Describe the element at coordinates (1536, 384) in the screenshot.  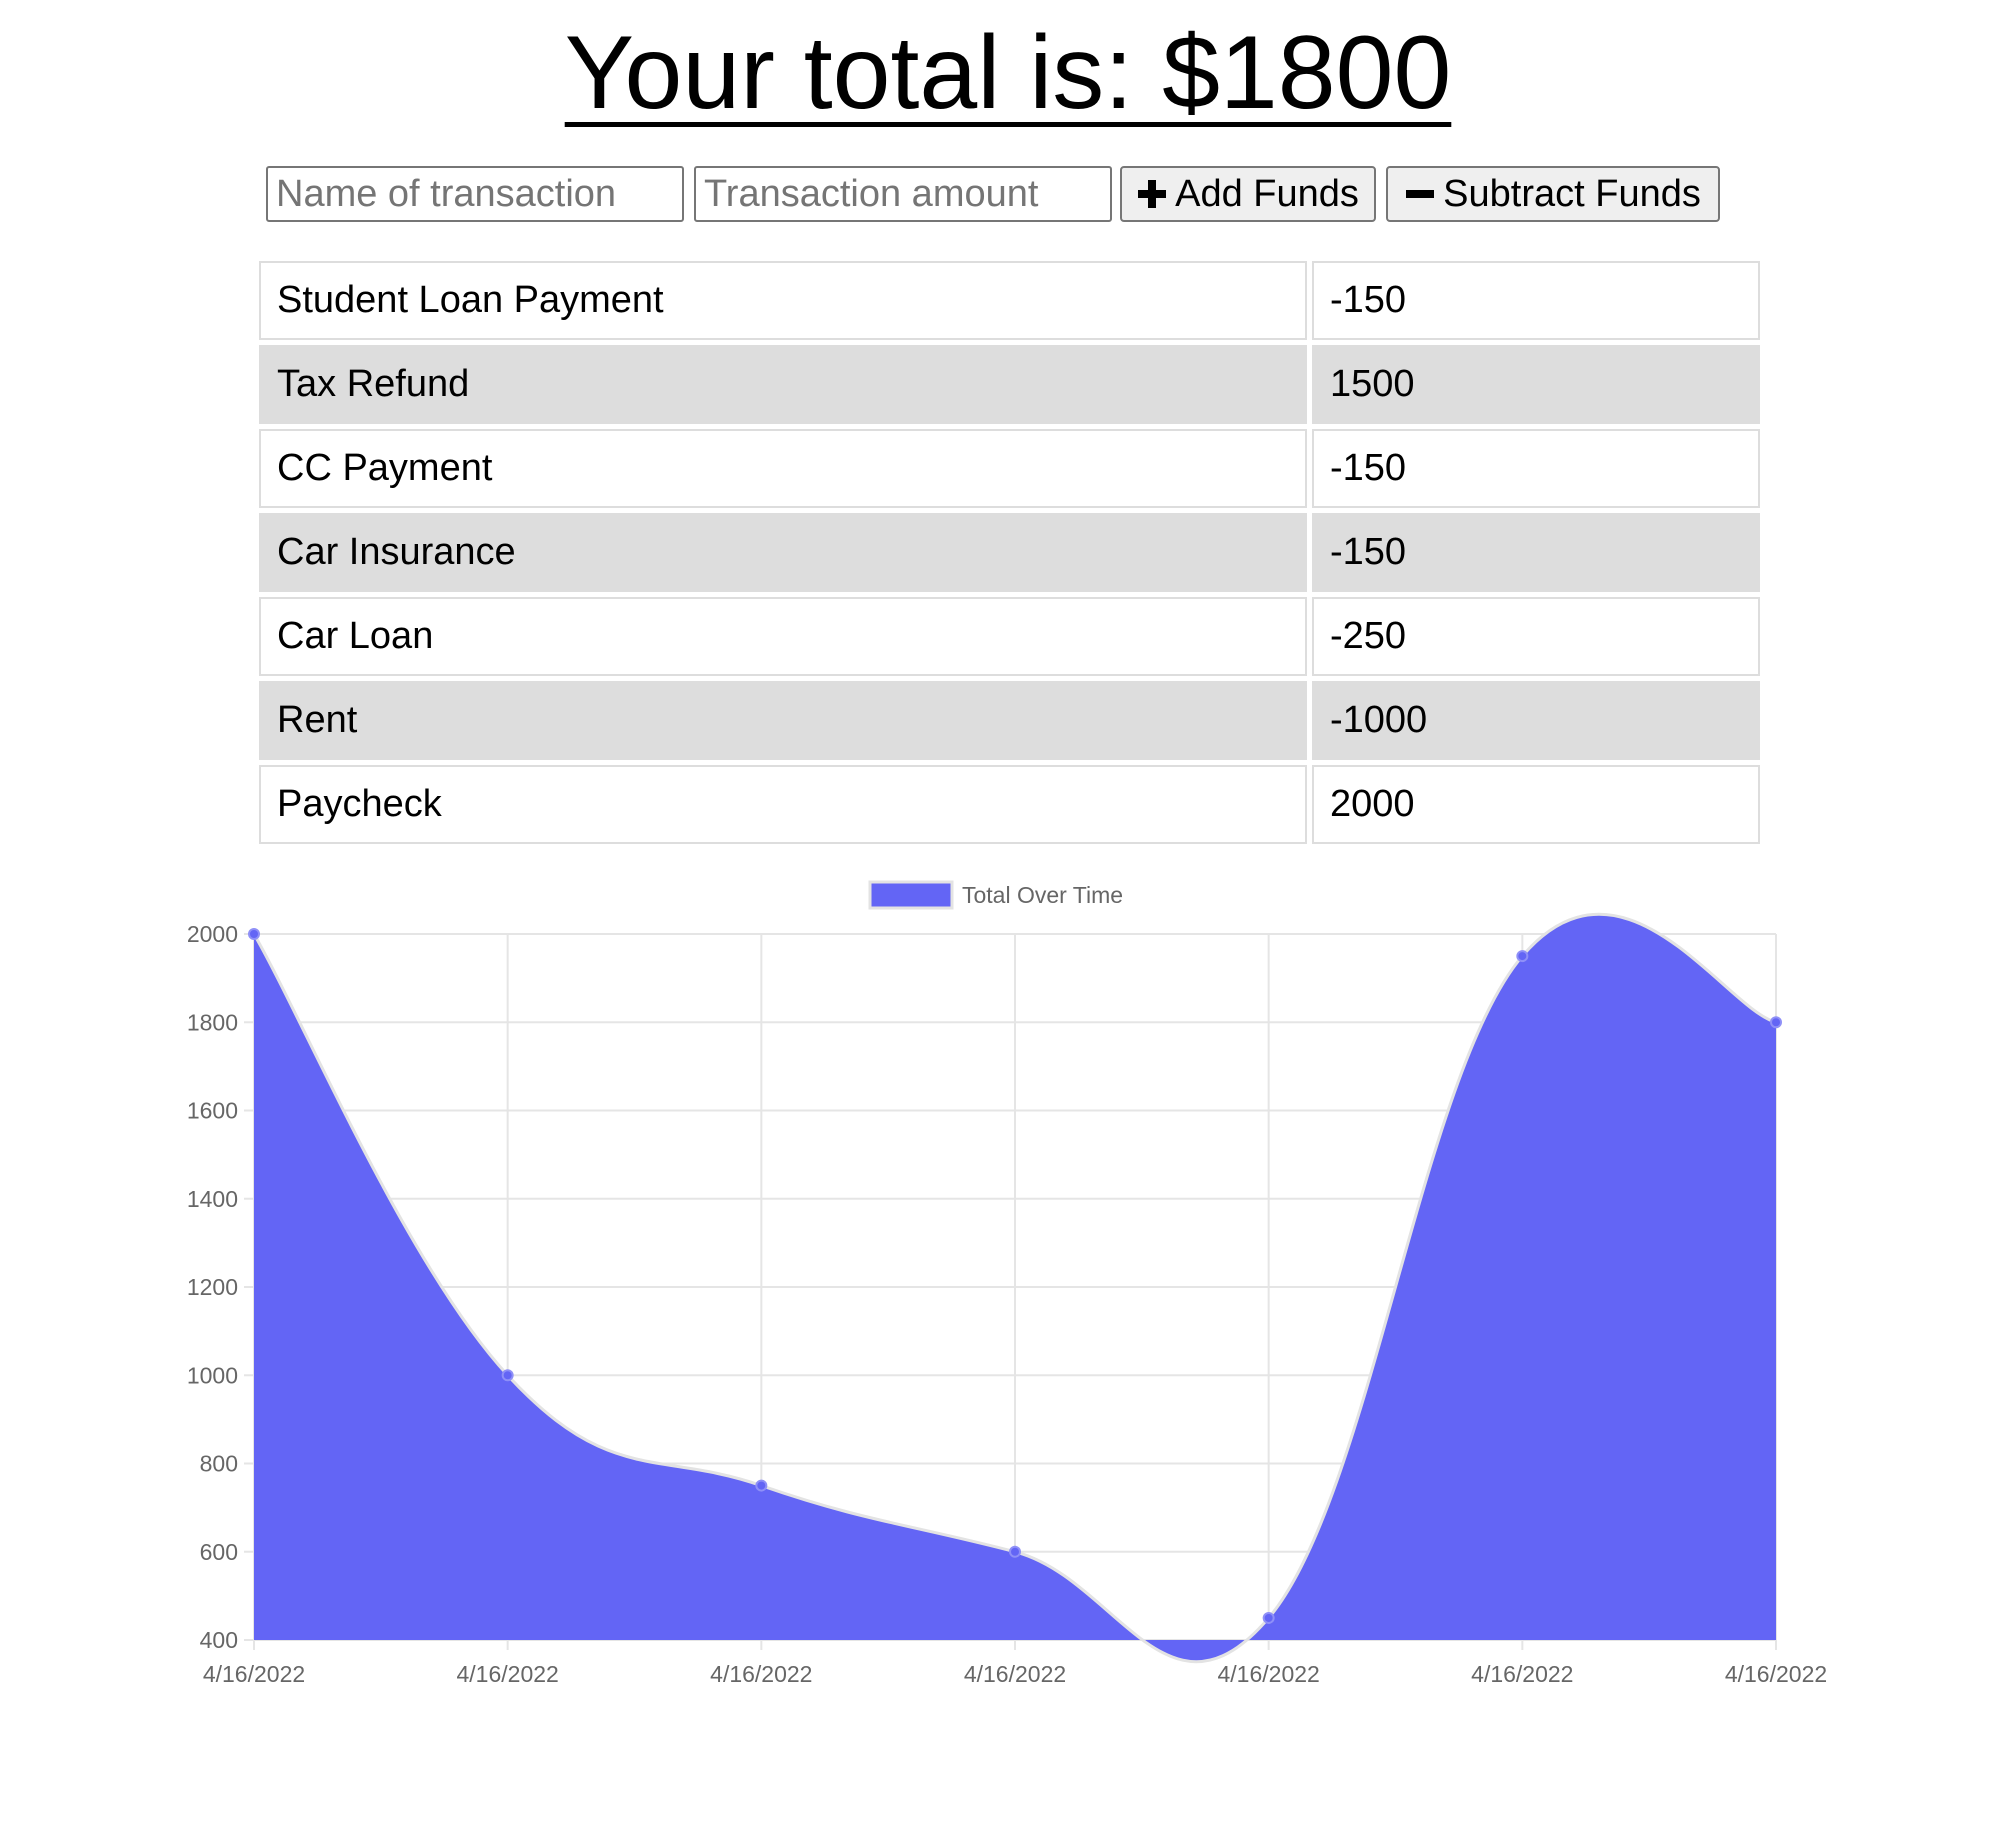
I see `transaction-amount: 1500` at that location.